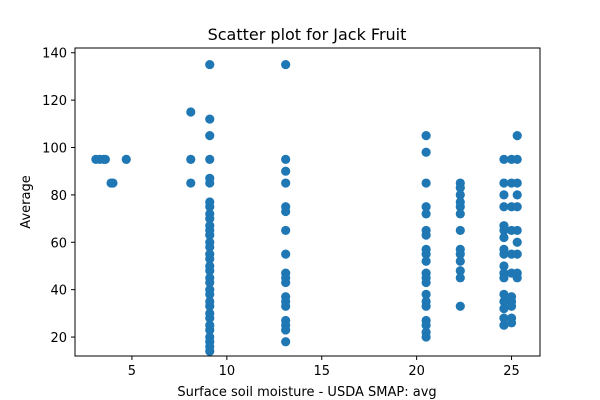  Describe the element at coordinates (58, 243) in the screenshot. I see `y-tick-label: 60` at that location.